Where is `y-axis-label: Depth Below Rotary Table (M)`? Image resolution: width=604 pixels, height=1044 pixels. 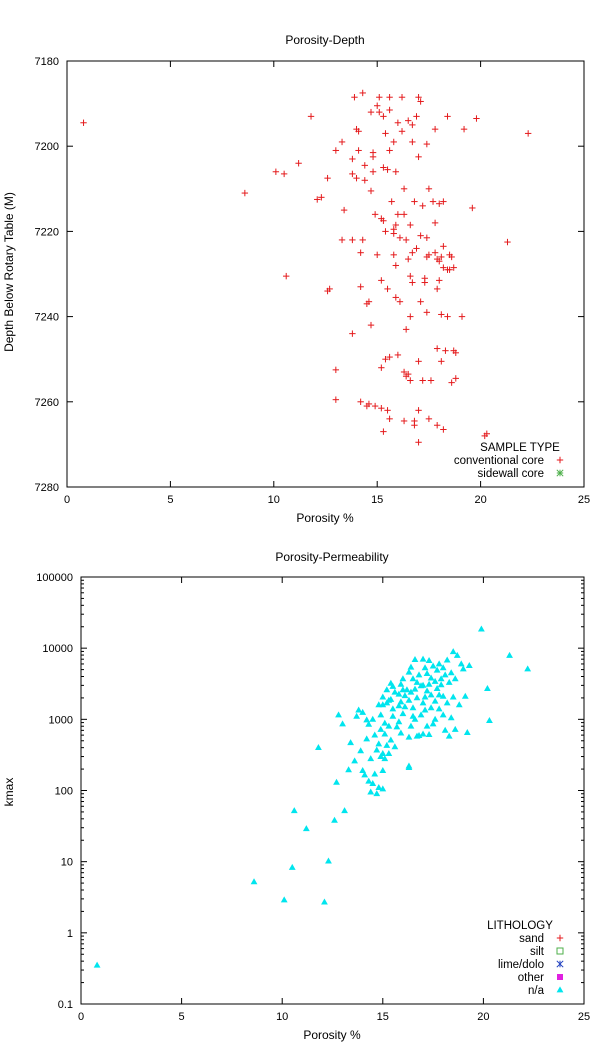 y-axis-label: Depth Below Rotary Table (M) is located at coordinates (9, 272).